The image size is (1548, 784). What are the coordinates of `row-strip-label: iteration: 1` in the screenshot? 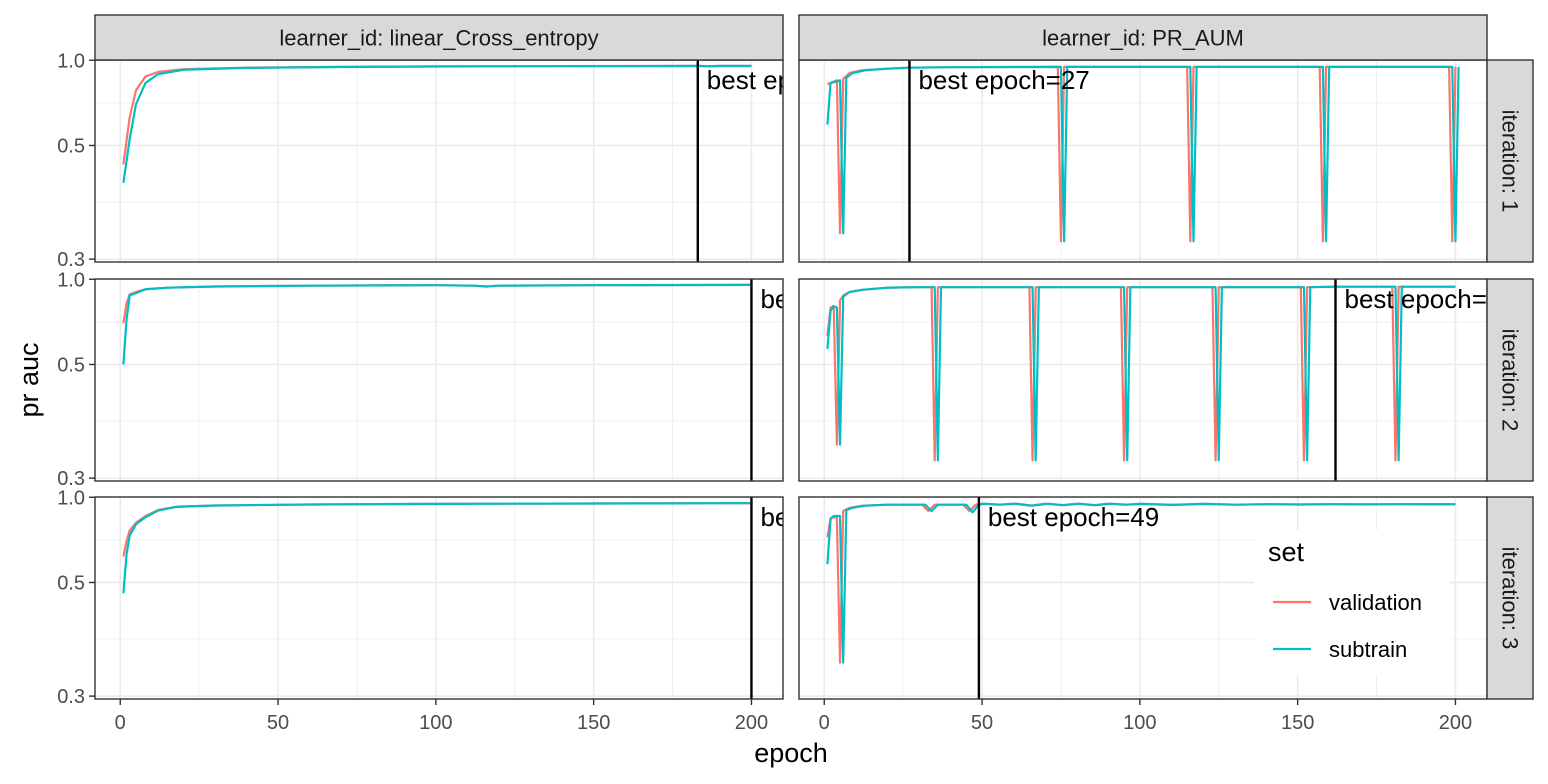 It's located at (1510, 161).